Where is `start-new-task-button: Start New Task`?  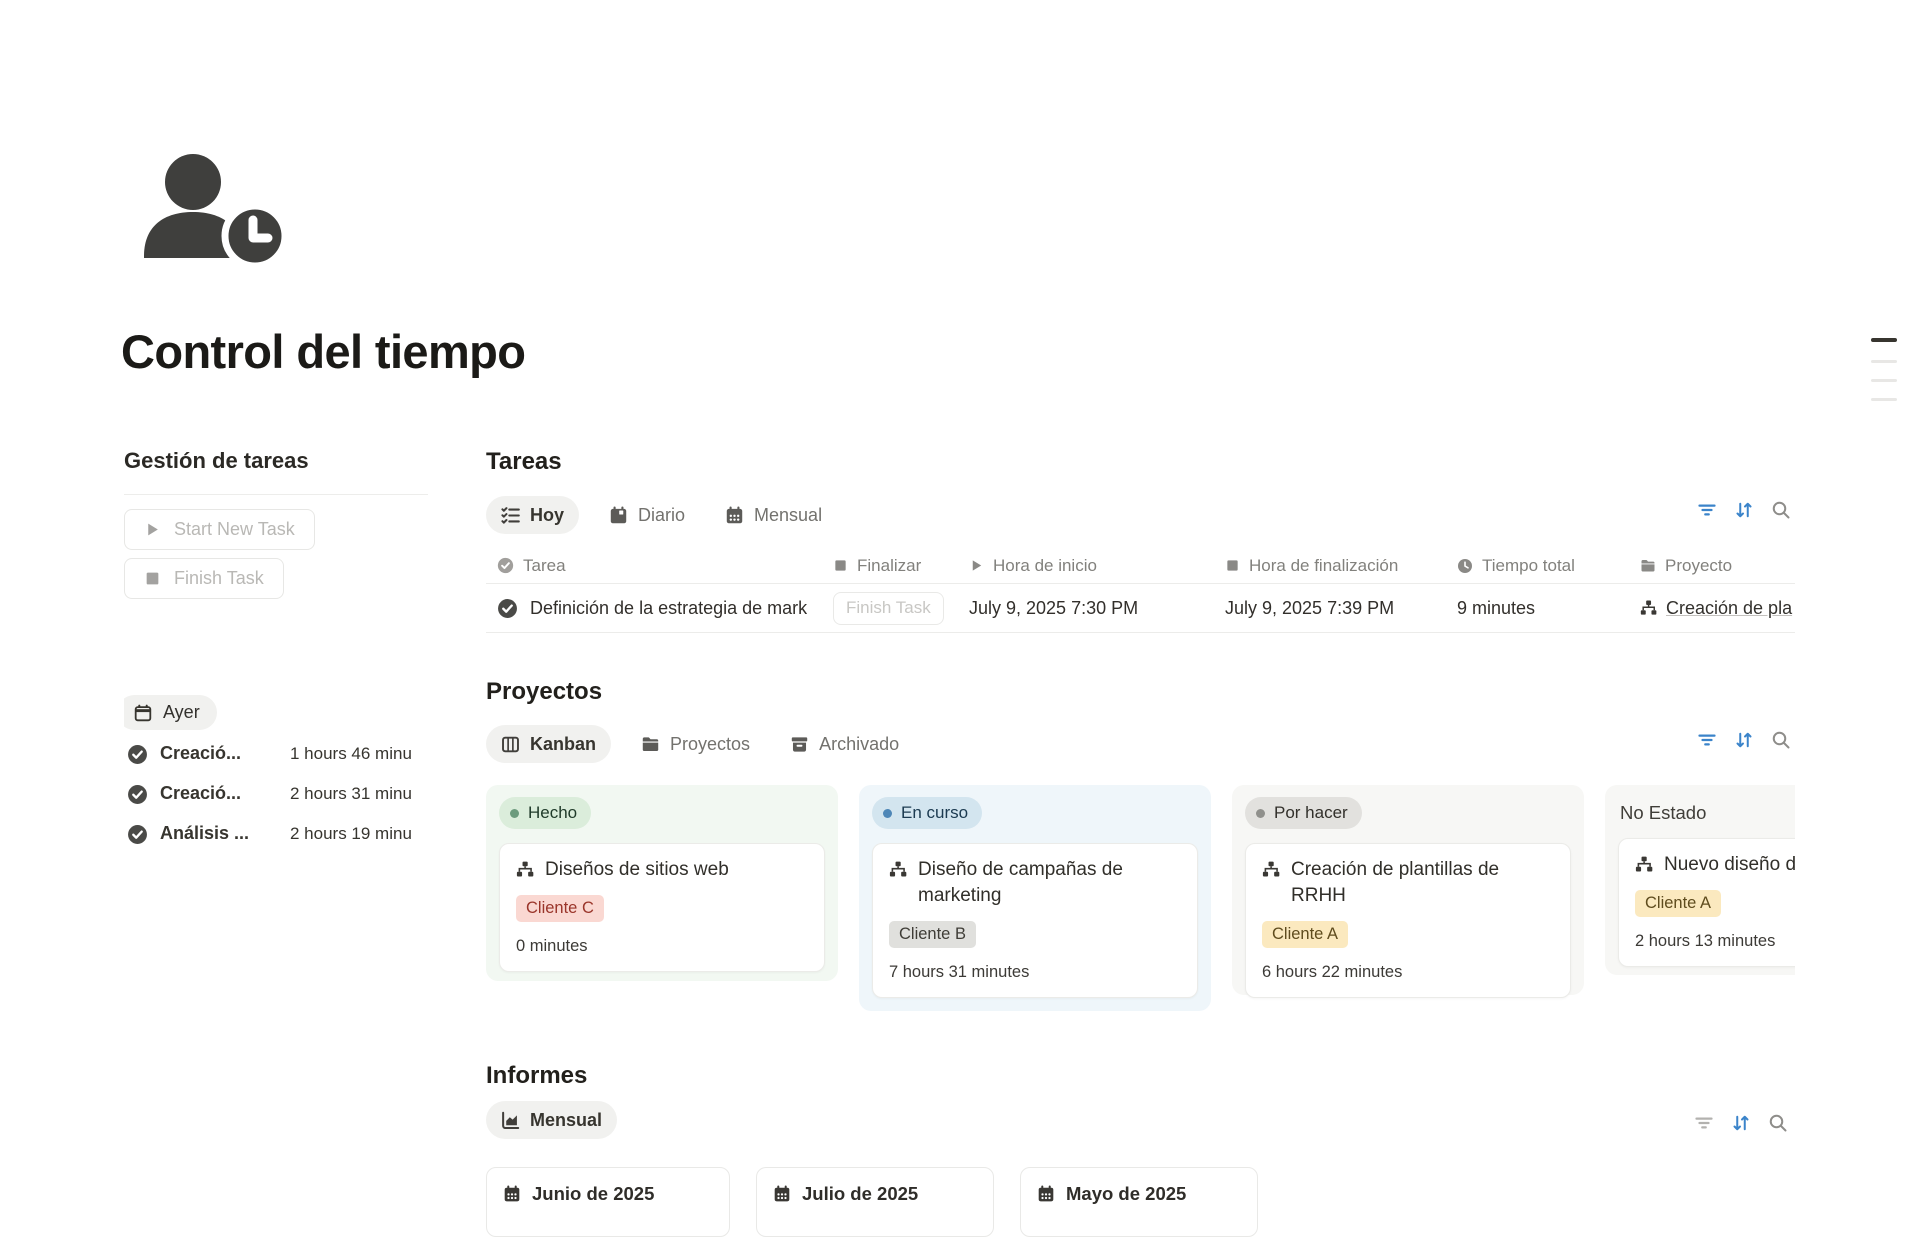 start-new-task-button: Start New Task is located at coordinates (219, 529).